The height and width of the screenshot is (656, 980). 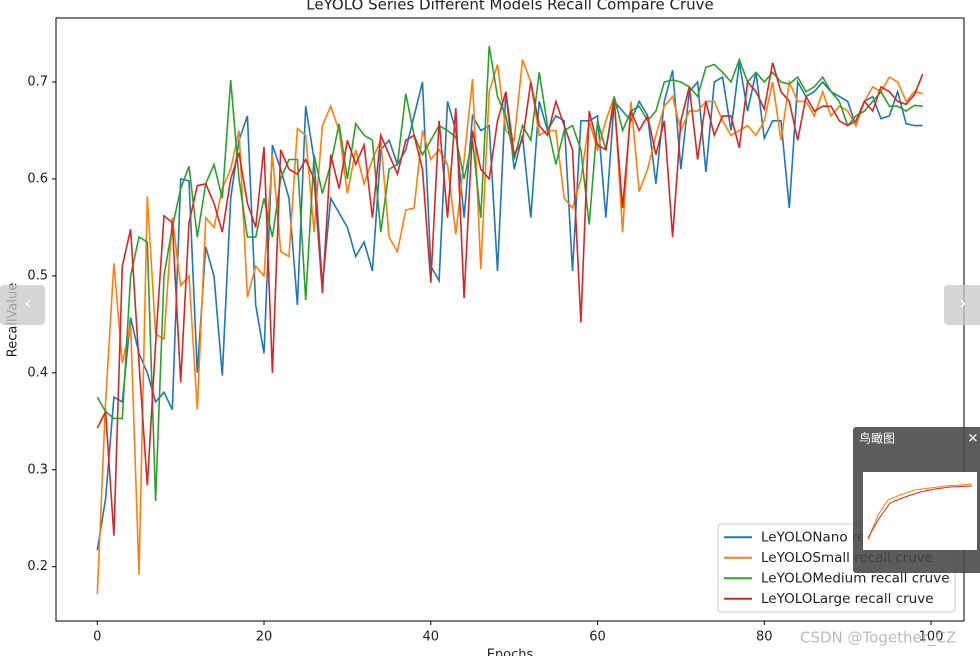 I want to click on y-tick-label: 0.5, so click(x=37, y=275).